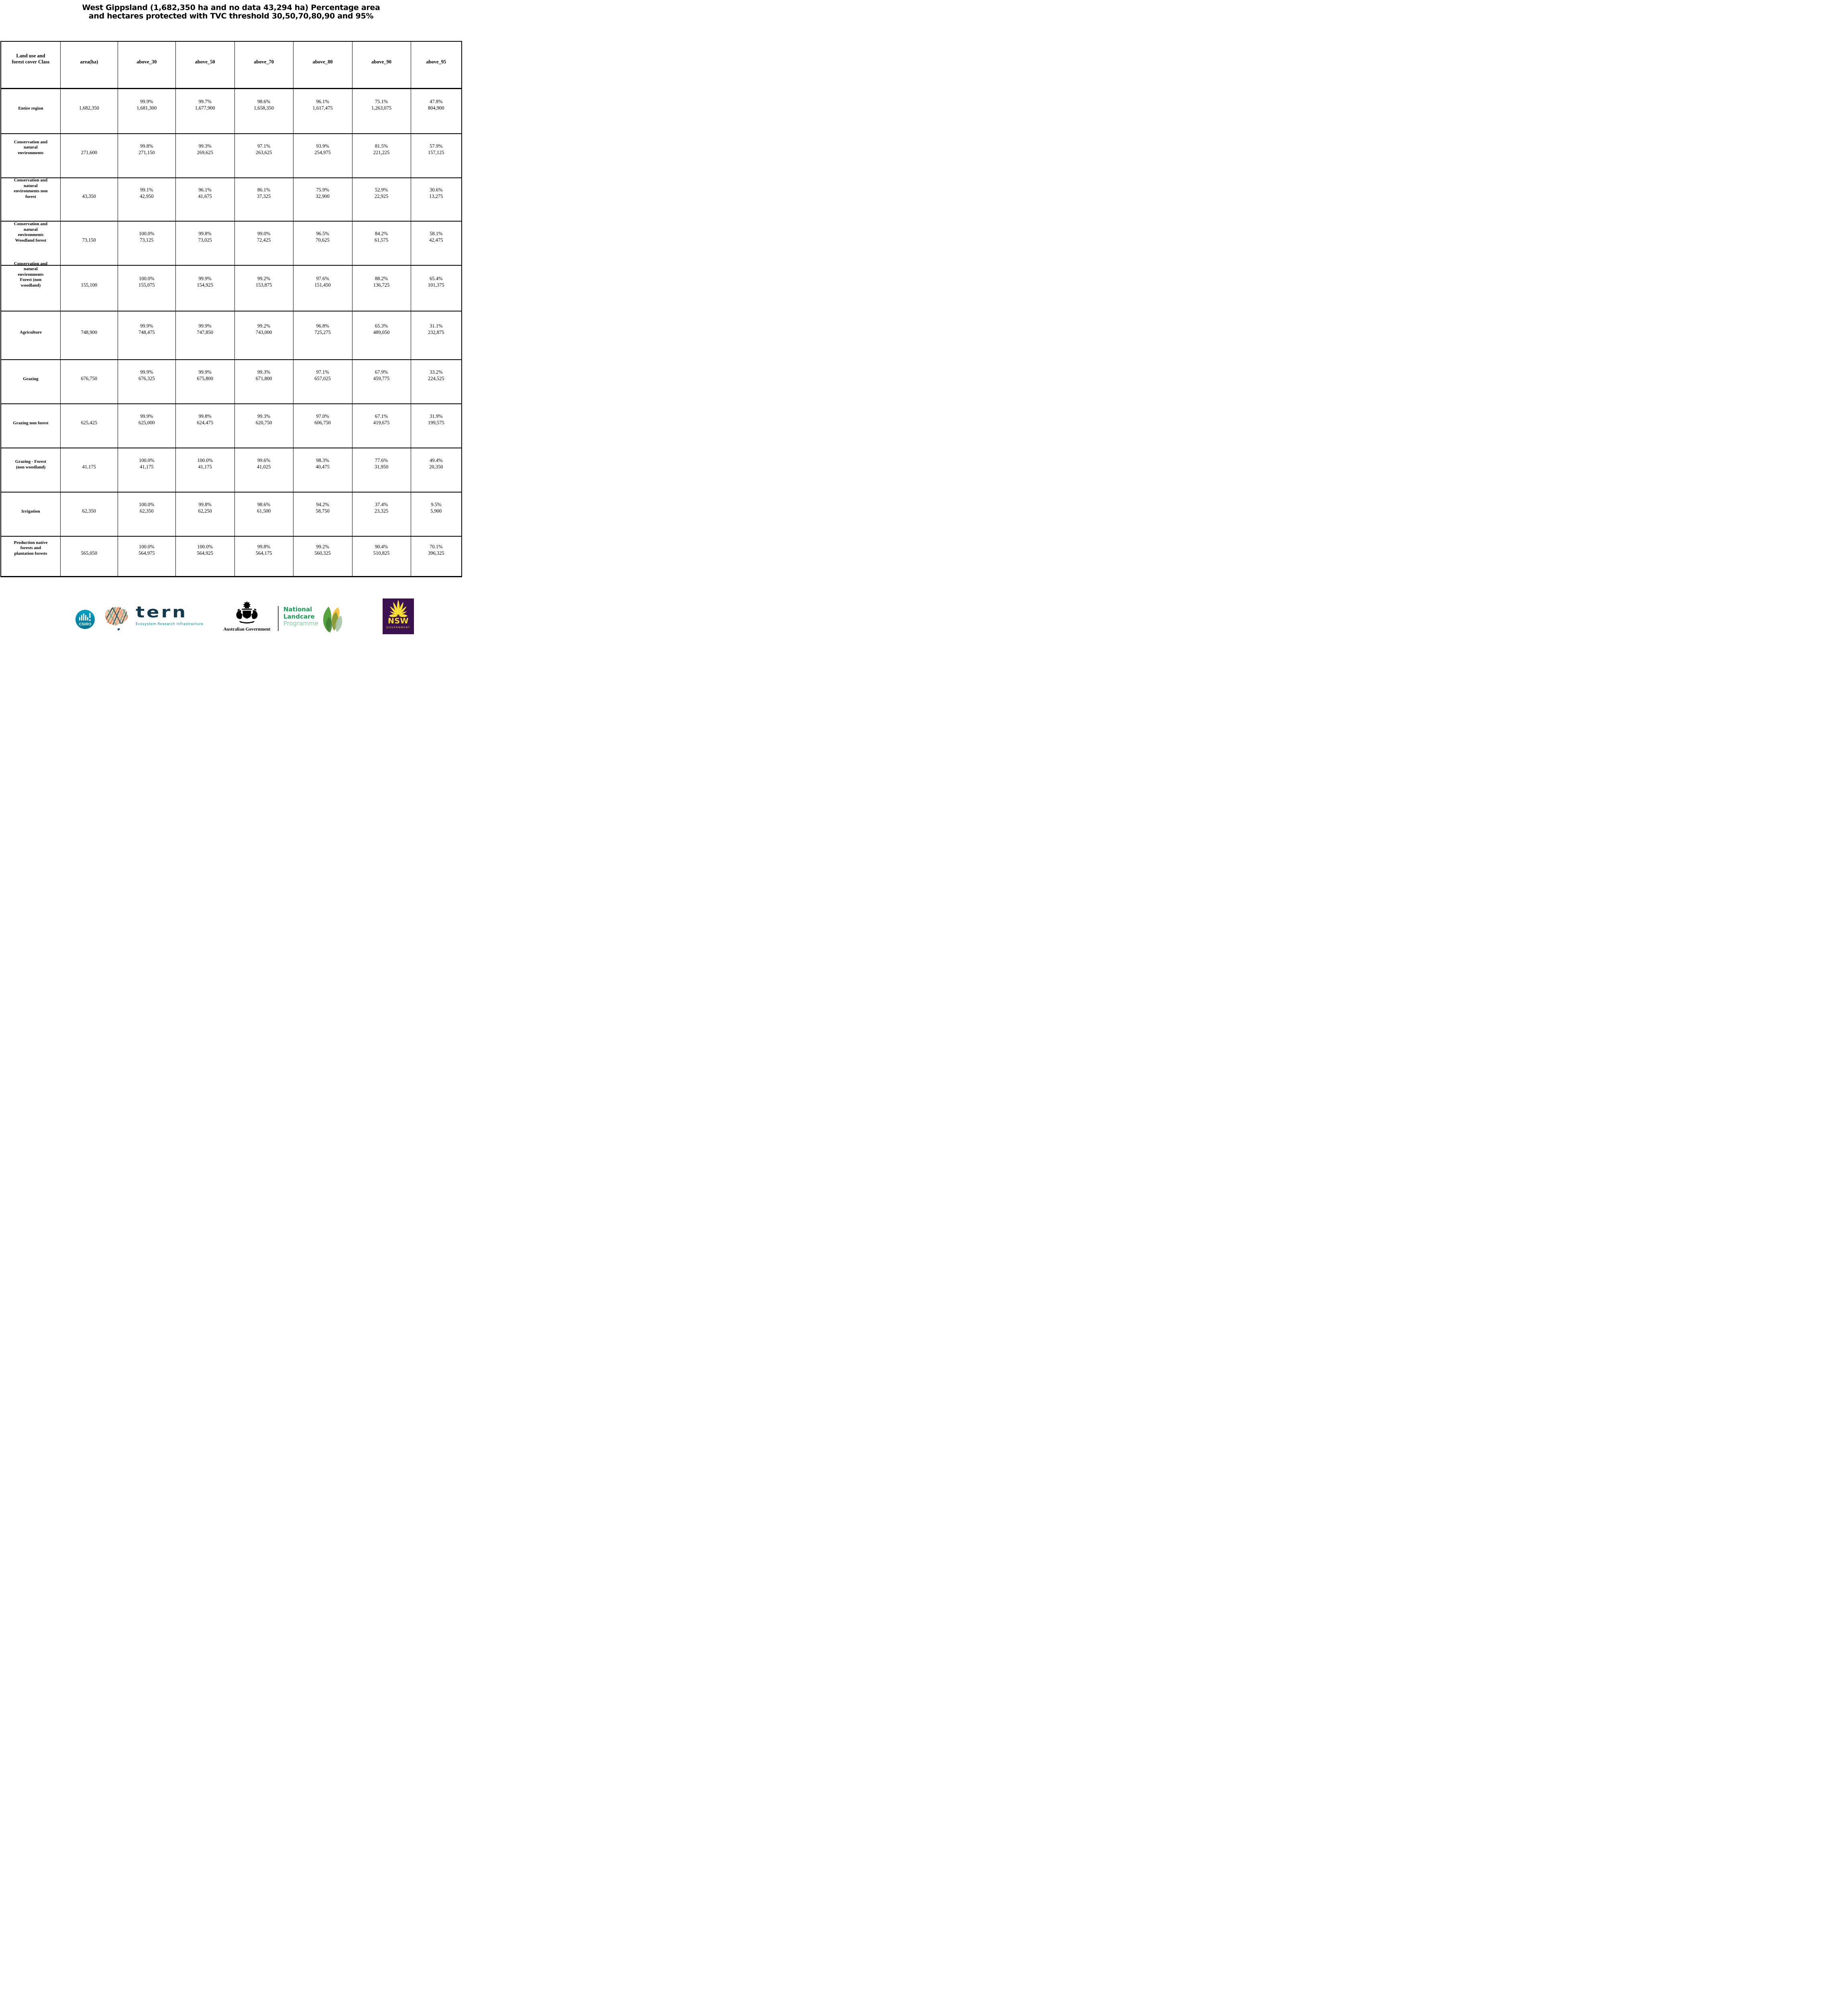  I want to click on cell-area: 676,750, so click(89, 381).